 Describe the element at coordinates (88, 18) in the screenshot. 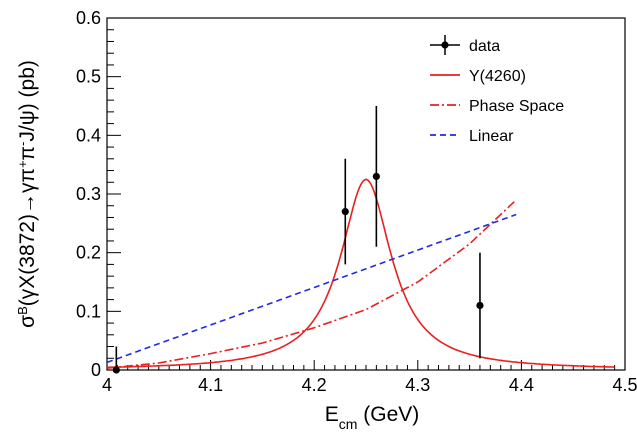

I see `y-tick-label: 0.6` at that location.